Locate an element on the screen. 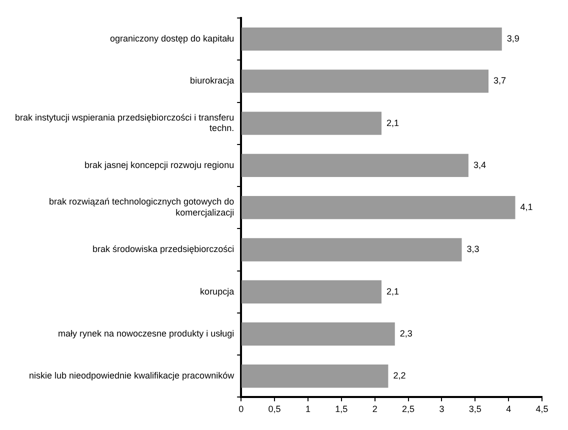 Image resolution: width=568 pixels, height=430 pixels. x-tick-label: 3,5 is located at coordinates (475, 409).